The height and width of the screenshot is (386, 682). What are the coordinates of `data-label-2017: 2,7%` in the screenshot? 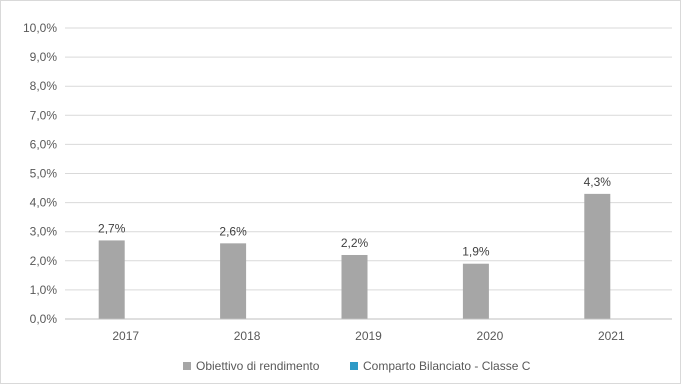 It's located at (112, 228).